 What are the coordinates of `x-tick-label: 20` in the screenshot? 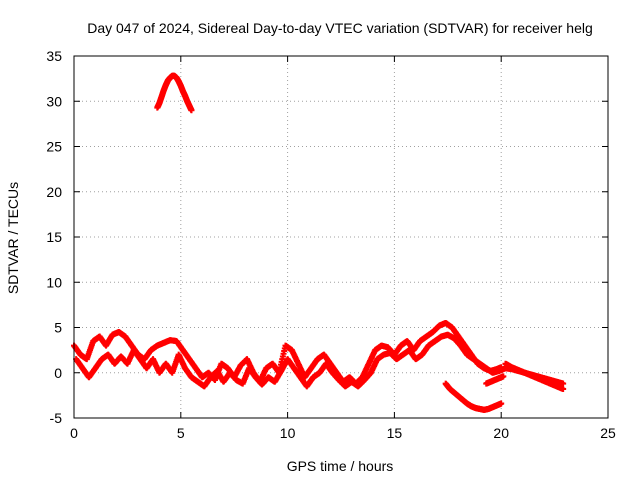 It's located at (501, 433).